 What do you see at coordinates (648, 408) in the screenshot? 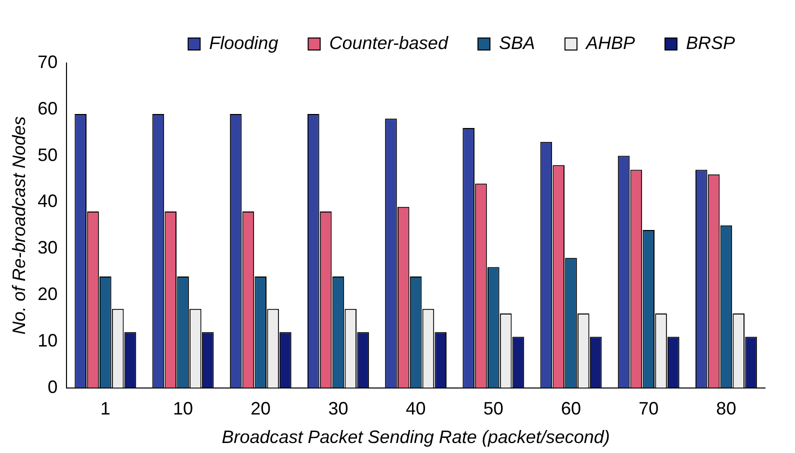
I see `x-tick-label: 70` at bounding box center [648, 408].